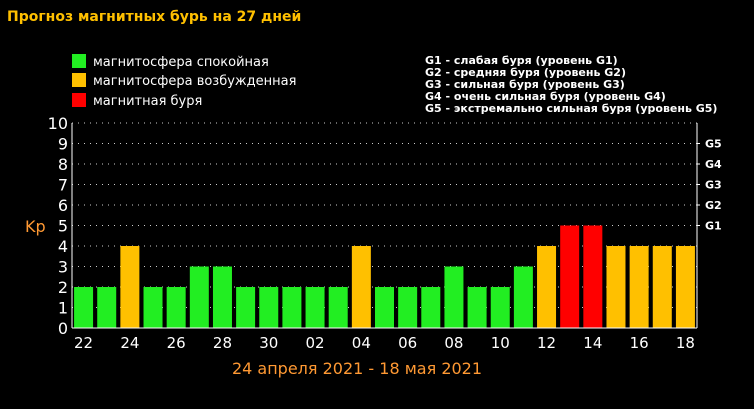 This screenshot has width=754, height=409. I want to click on g-tick-label-g3: G3, so click(713, 185).